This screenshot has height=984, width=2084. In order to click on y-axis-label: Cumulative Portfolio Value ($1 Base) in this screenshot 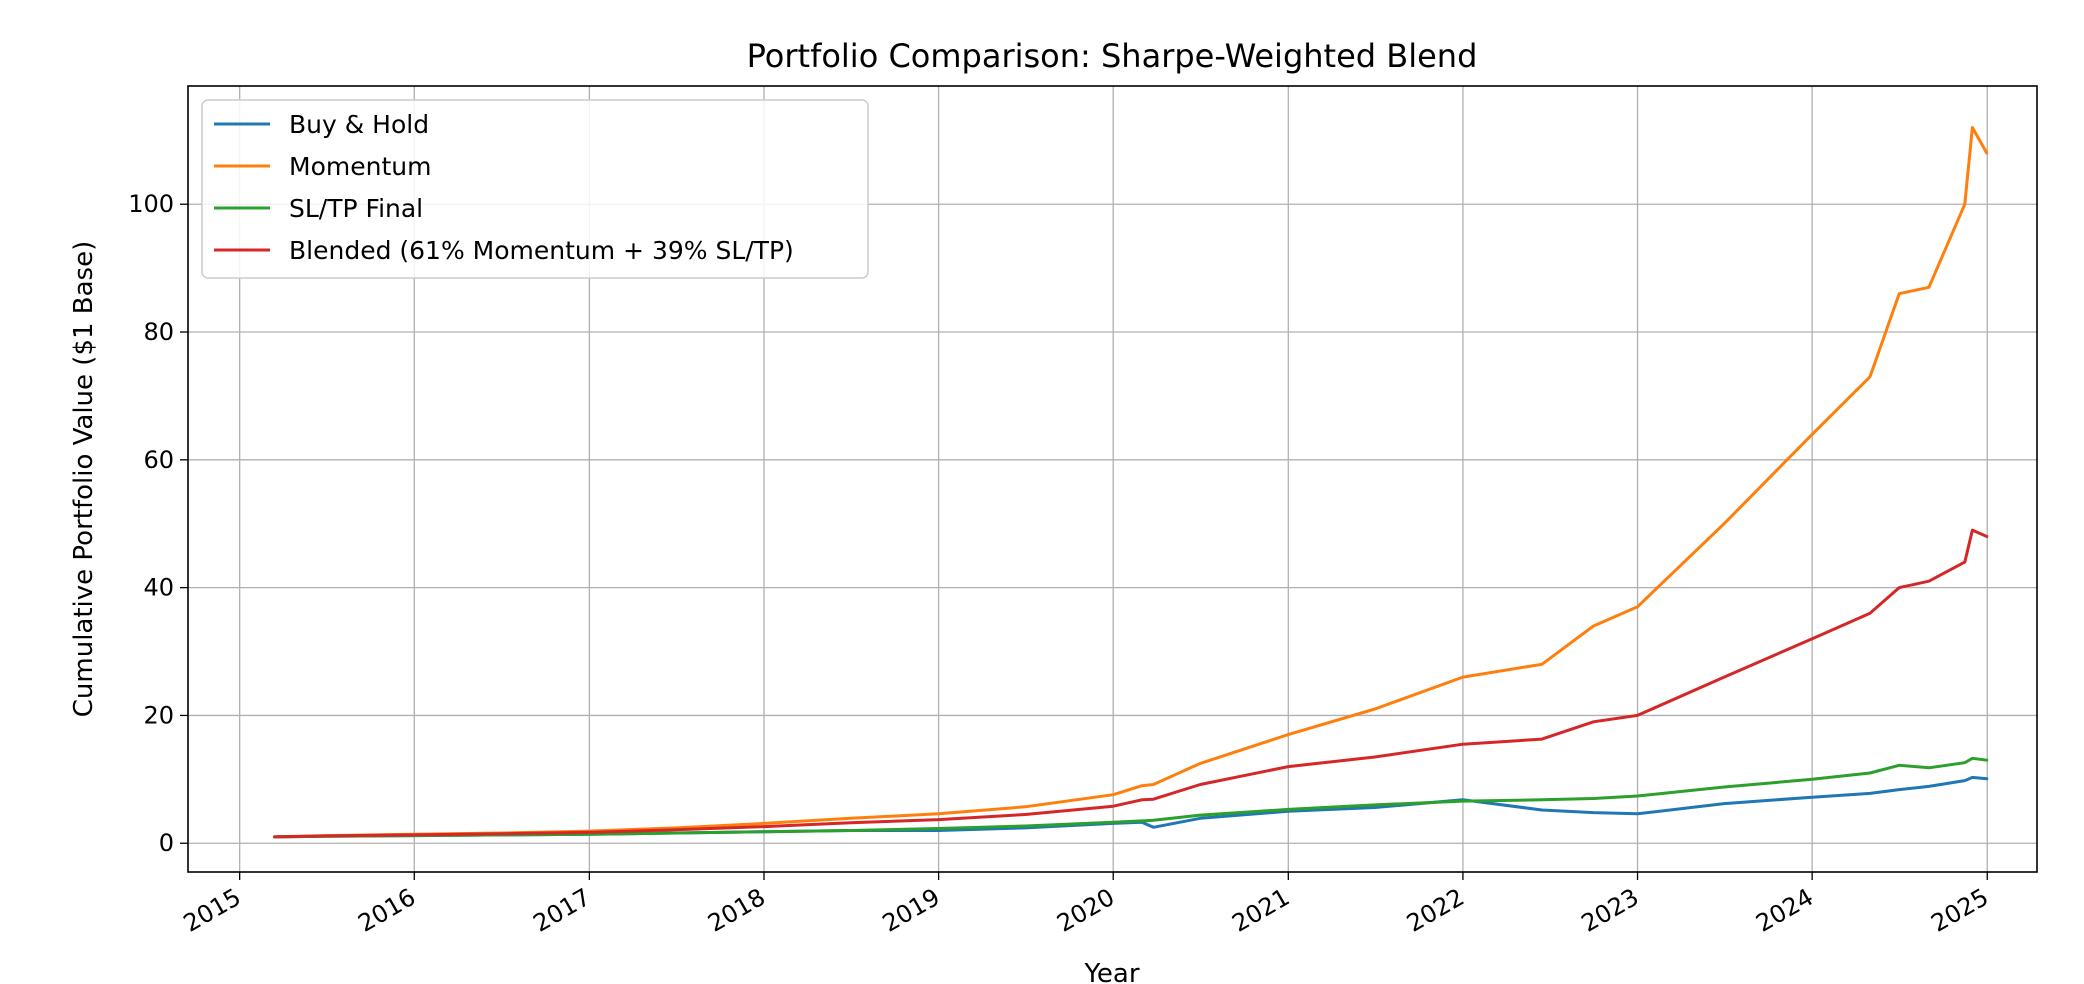, I will do `click(84, 479)`.